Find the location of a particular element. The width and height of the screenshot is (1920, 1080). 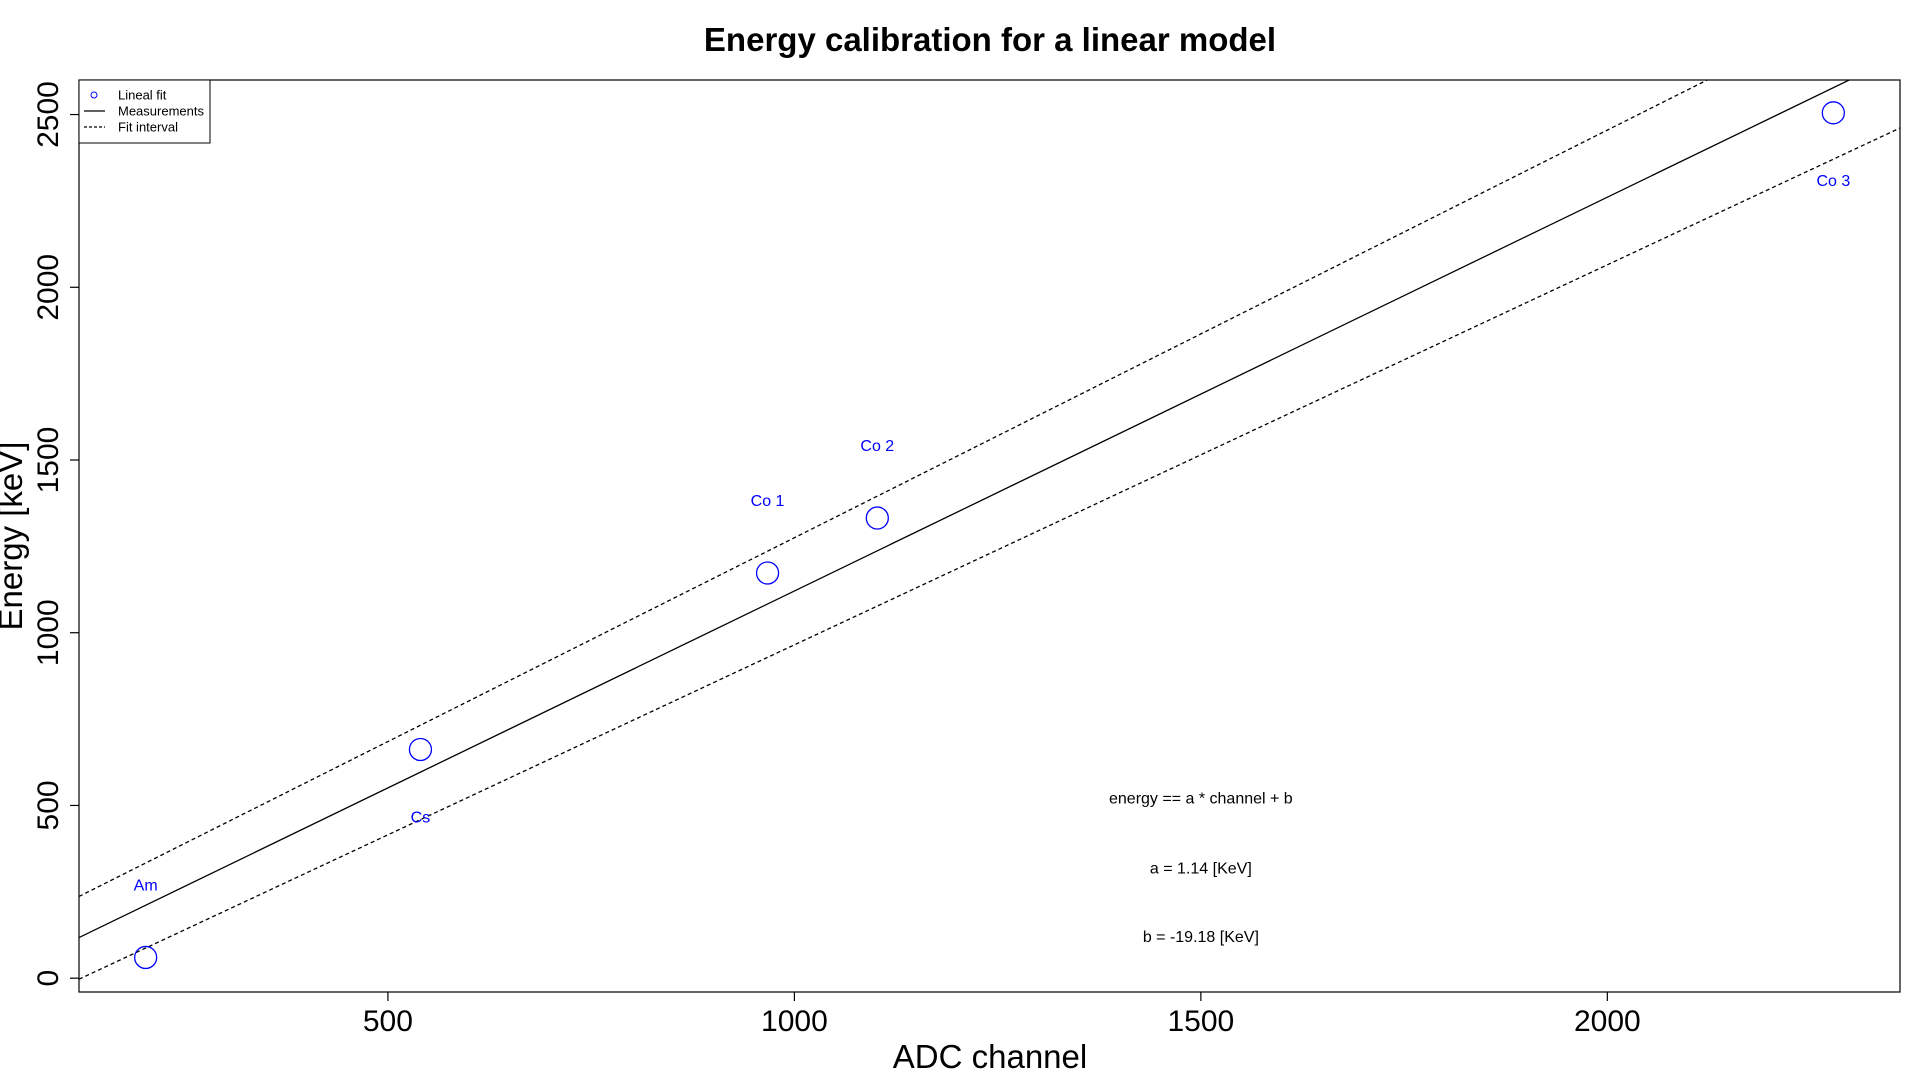

y-tick-label: 1000 is located at coordinates (48, 632).